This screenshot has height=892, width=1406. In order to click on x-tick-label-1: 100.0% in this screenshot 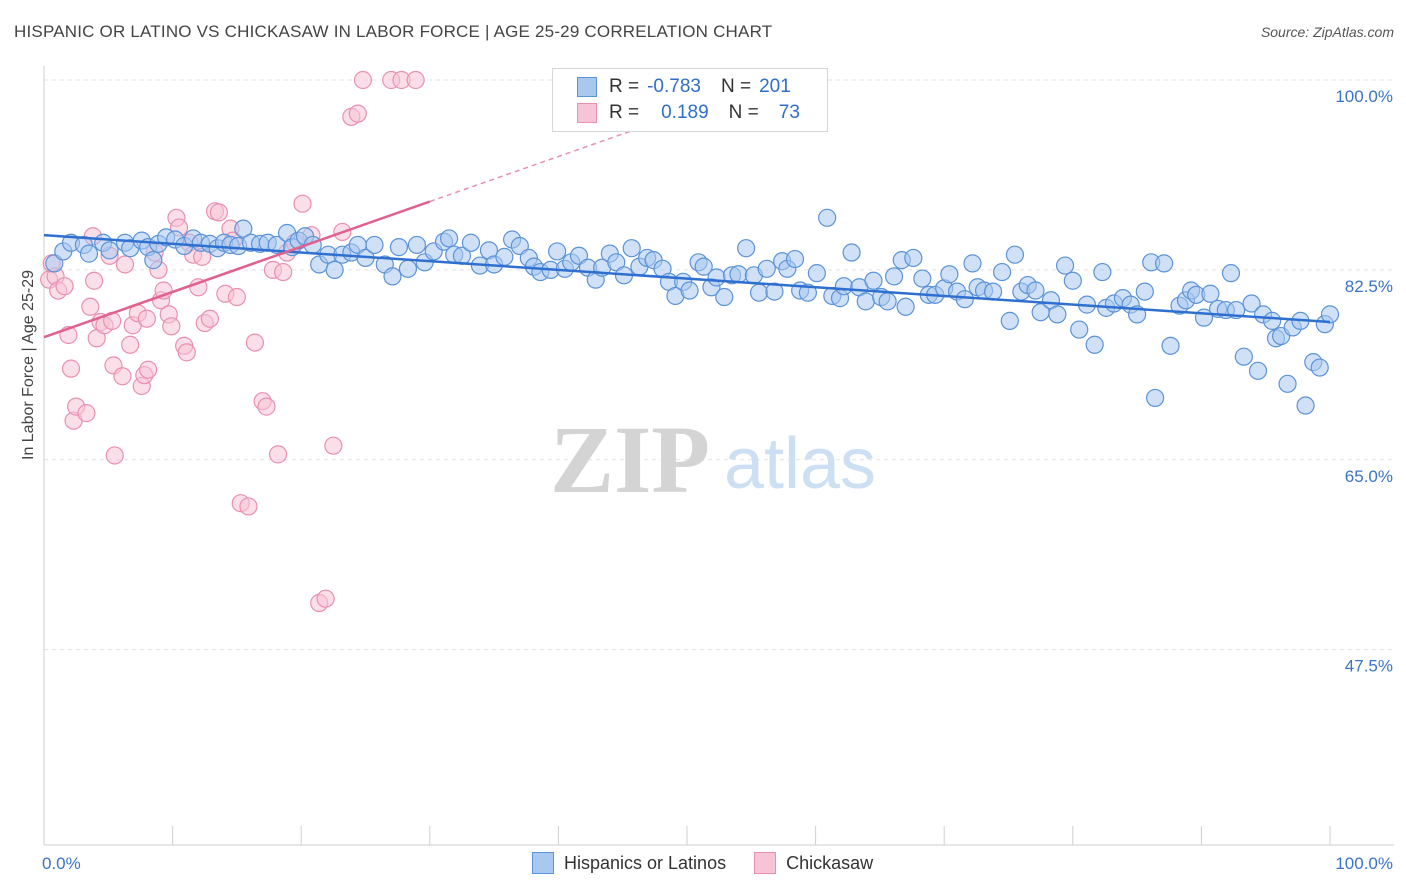, I will do `click(1364, 863)`.